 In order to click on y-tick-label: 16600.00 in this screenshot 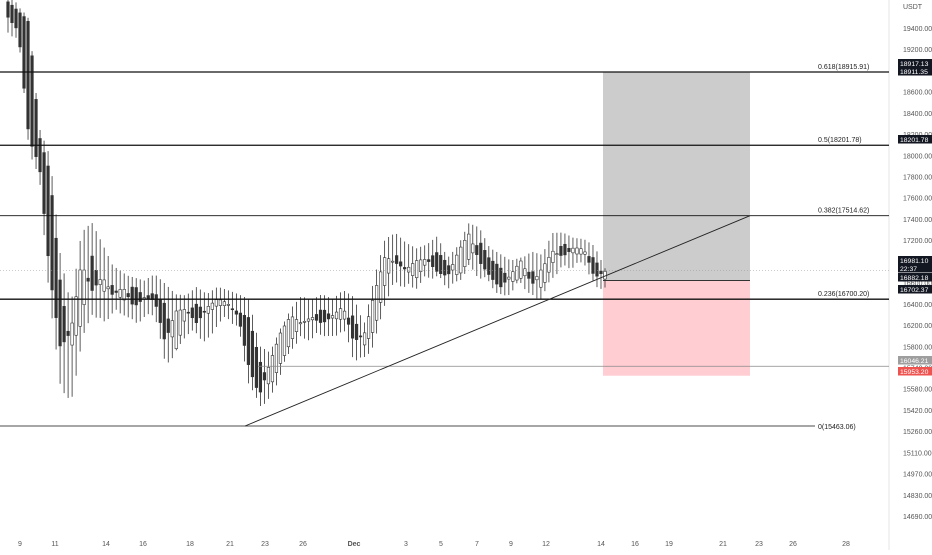, I will do `click(917, 284)`.